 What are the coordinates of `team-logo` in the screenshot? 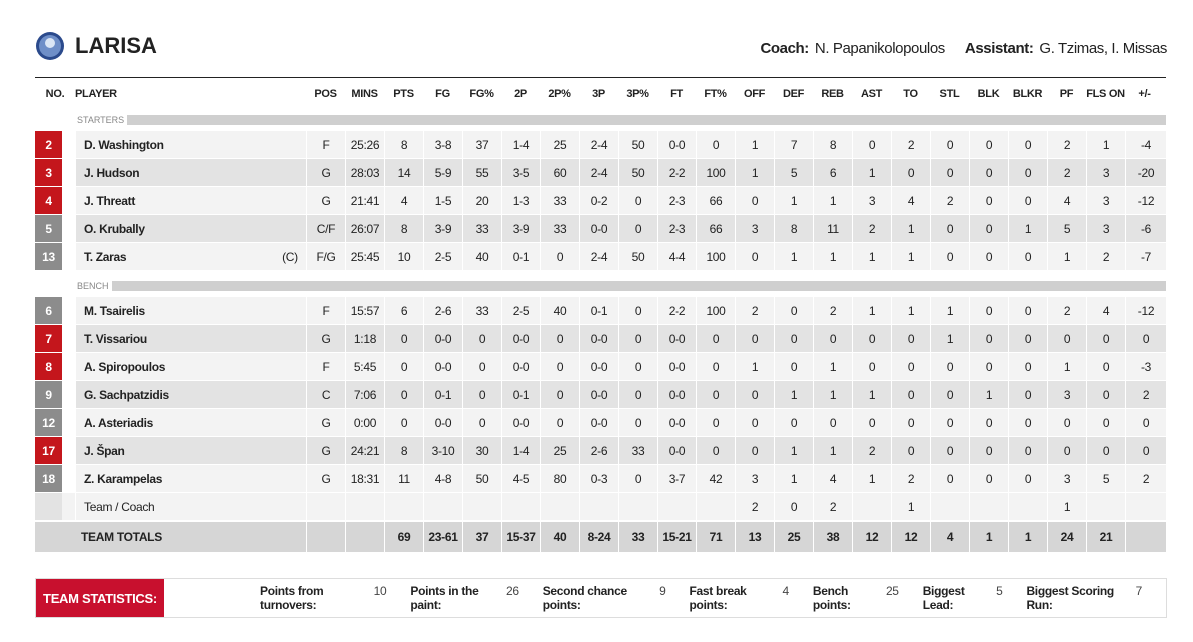 It's located at (50, 46).